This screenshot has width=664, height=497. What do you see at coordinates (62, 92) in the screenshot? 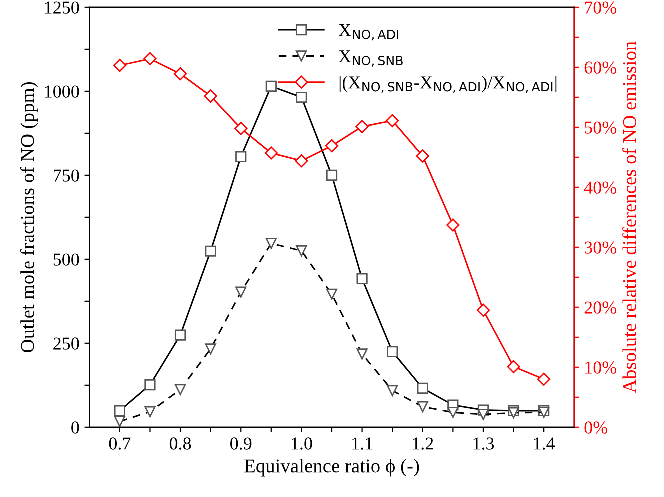
I see `y-tick-label: 1000` at bounding box center [62, 92].